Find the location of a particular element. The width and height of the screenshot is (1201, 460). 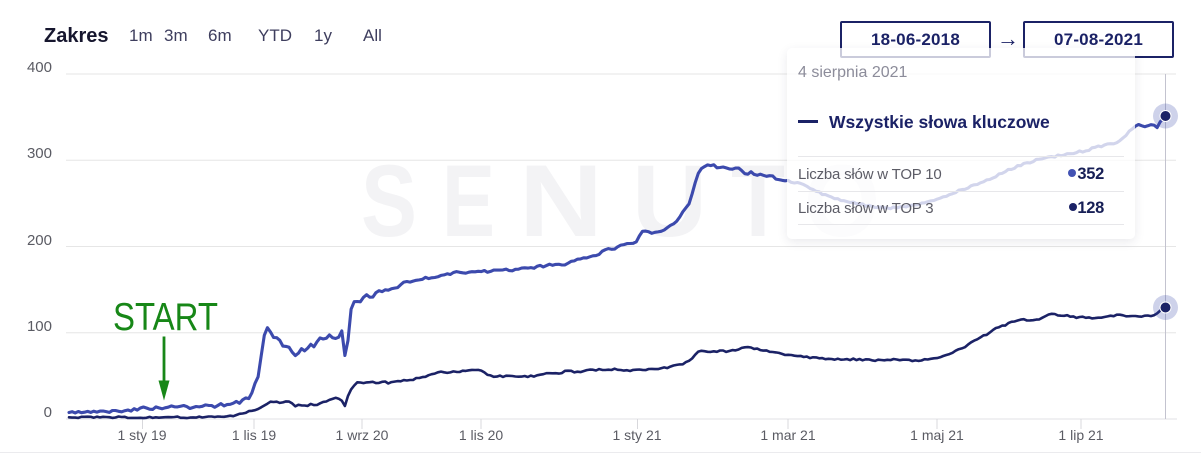

svg-text: N is located at coordinates (561, 201).